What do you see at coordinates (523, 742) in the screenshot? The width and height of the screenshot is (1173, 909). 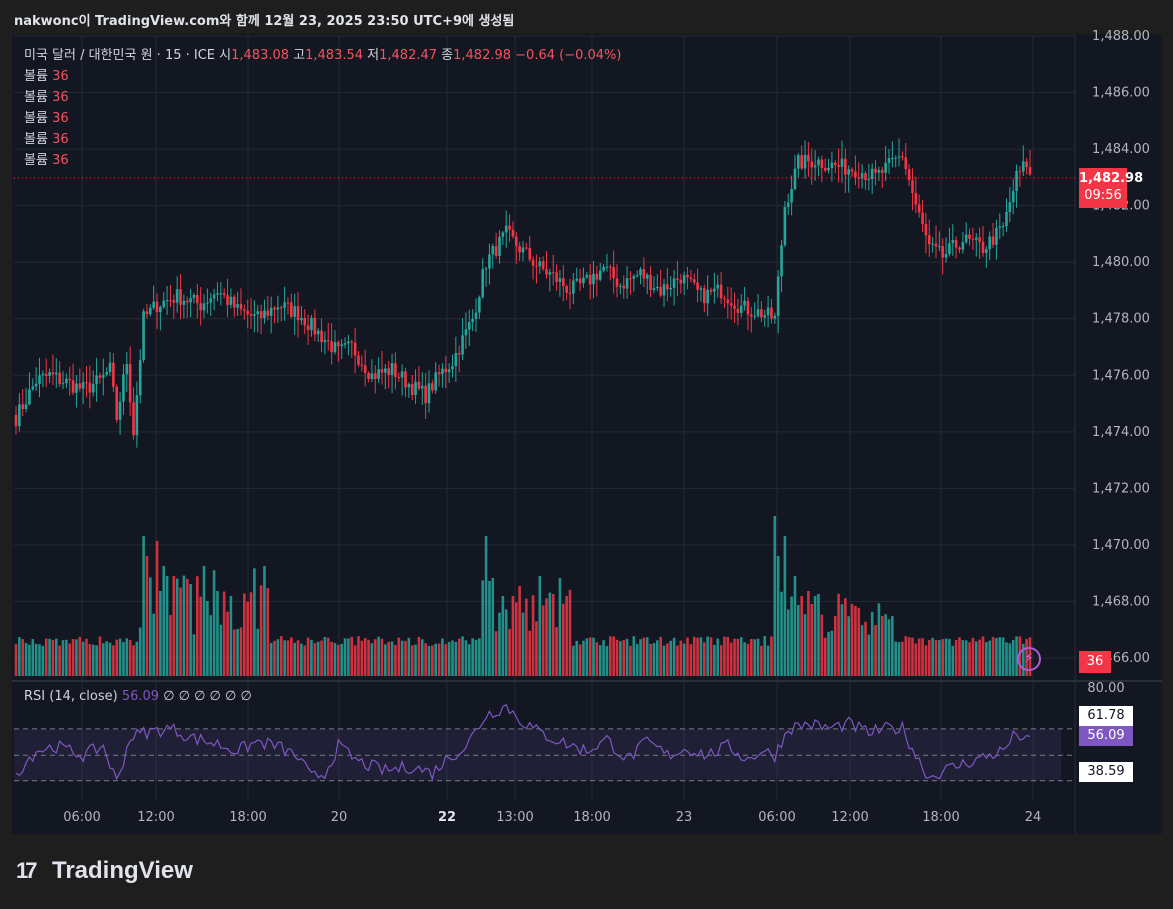 I see `rsi-line` at bounding box center [523, 742].